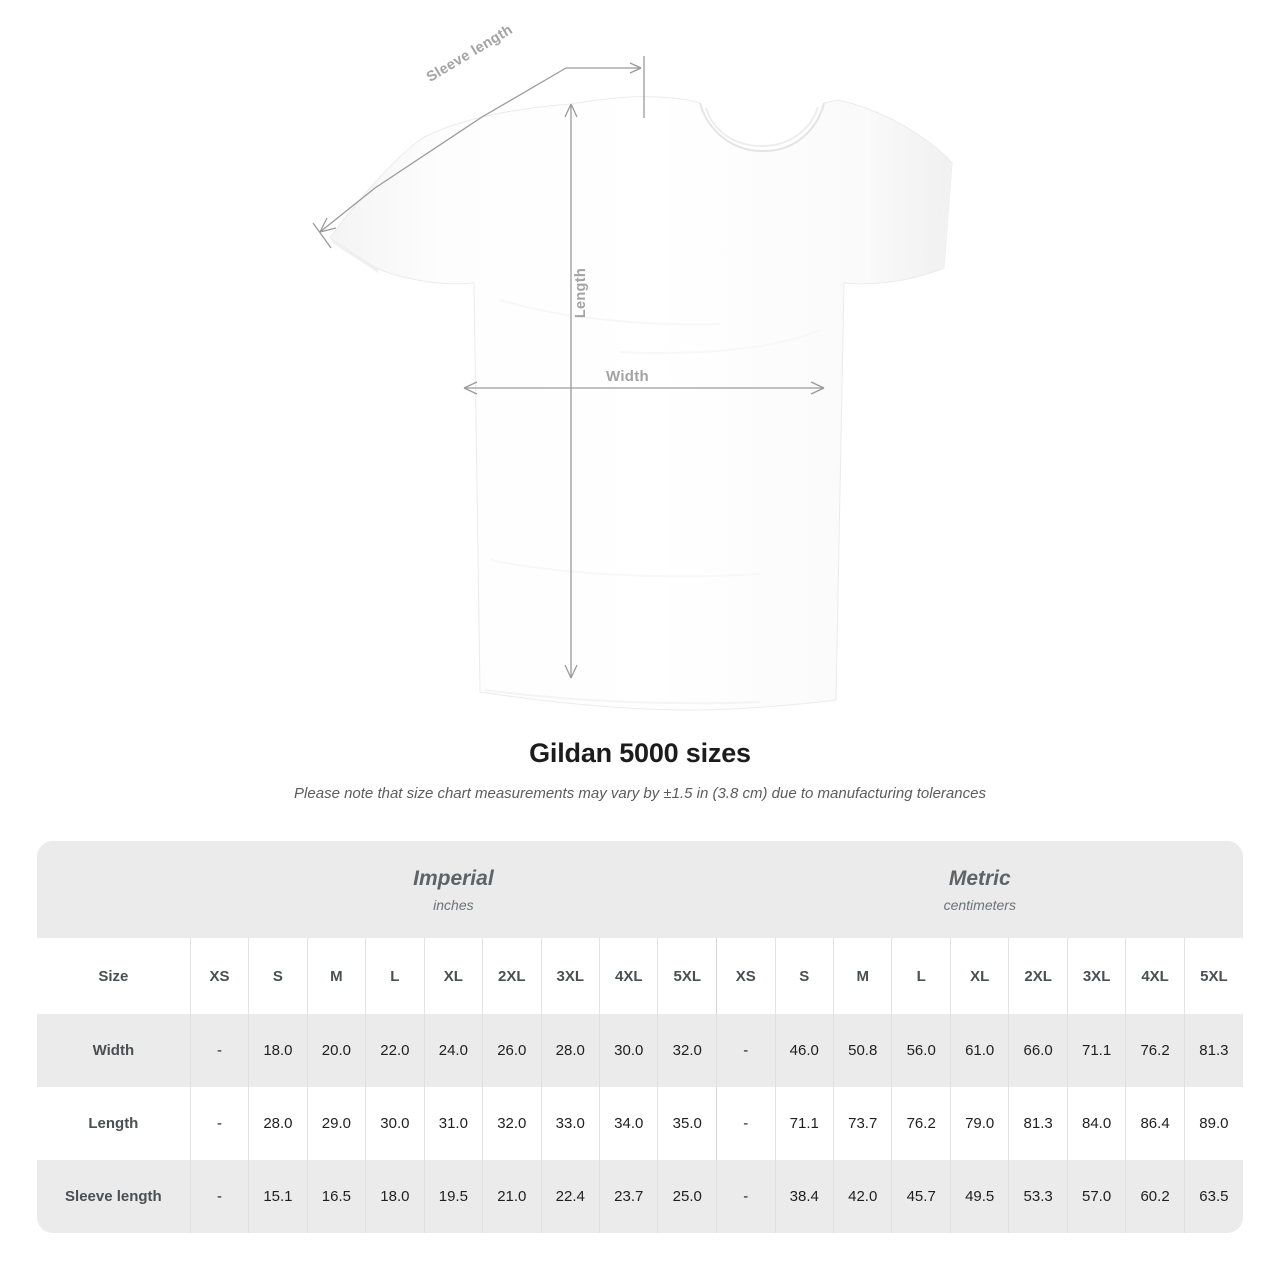 The height and width of the screenshot is (1280, 1280). What do you see at coordinates (1155, 1123) in the screenshot?
I see `cell-length-metric-4xl: 86.4` at bounding box center [1155, 1123].